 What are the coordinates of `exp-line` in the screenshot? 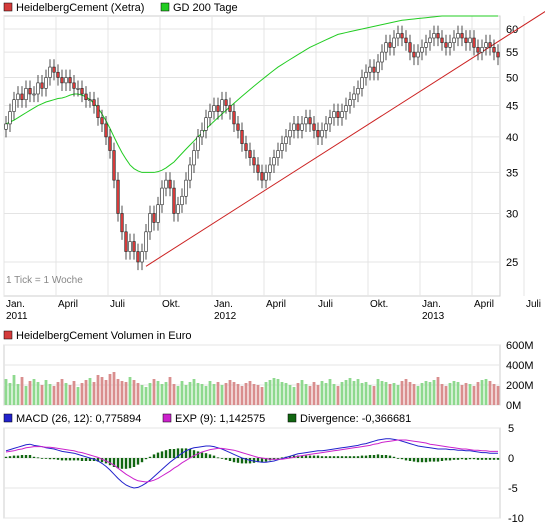 It's located at (251, 461).